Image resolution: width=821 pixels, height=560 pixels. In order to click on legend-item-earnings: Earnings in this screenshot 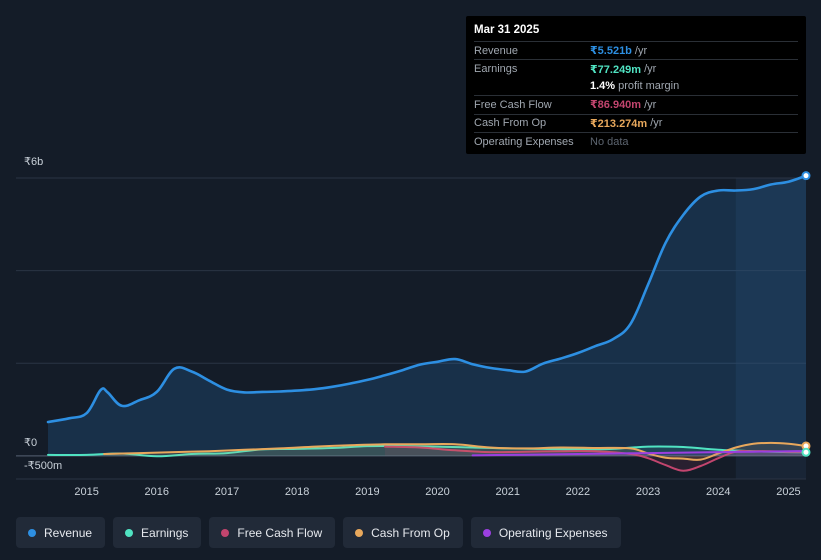, I will do `click(157, 532)`.